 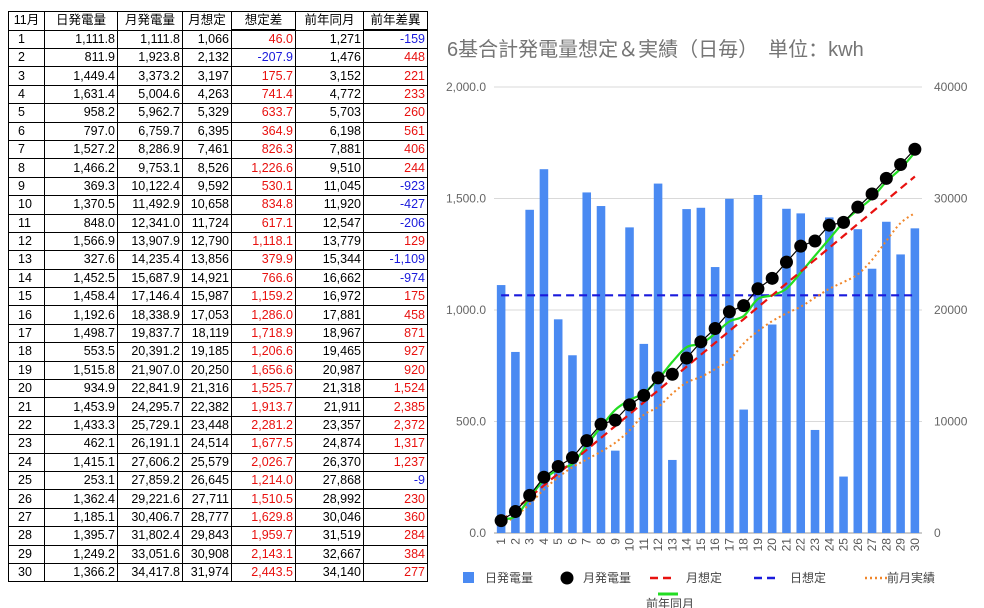 I want to click on table-cell: 23,357, so click(x=329, y=425).